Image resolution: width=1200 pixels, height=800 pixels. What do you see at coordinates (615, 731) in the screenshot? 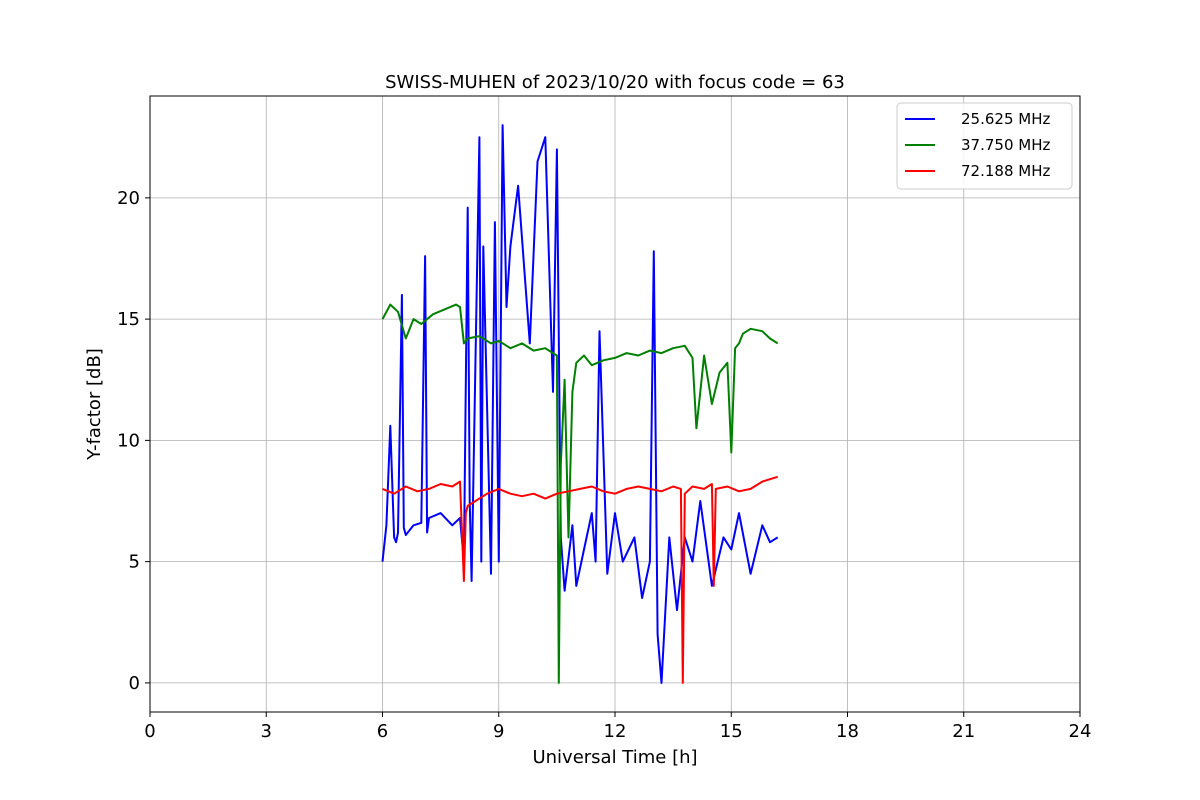
I see `x-tick-label: 12` at bounding box center [615, 731].